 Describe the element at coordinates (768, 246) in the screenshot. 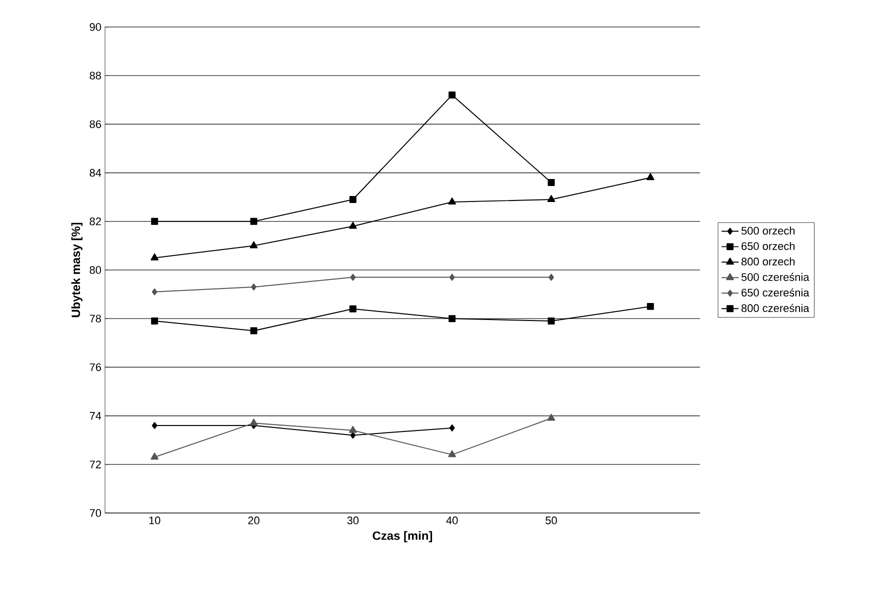

I see `legend-label: 650 orzech` at that location.